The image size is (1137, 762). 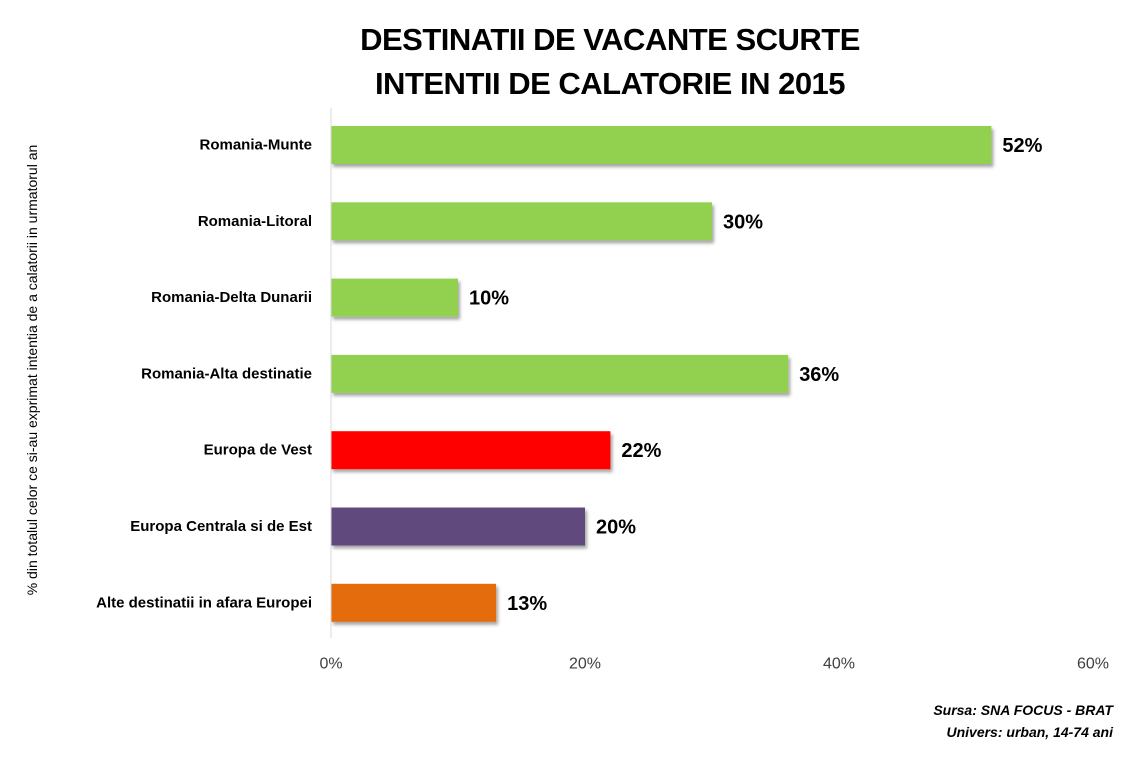 What do you see at coordinates (1023, 710) in the screenshot?
I see `source-note: Sursa: SNA FOCUS - BRAT` at bounding box center [1023, 710].